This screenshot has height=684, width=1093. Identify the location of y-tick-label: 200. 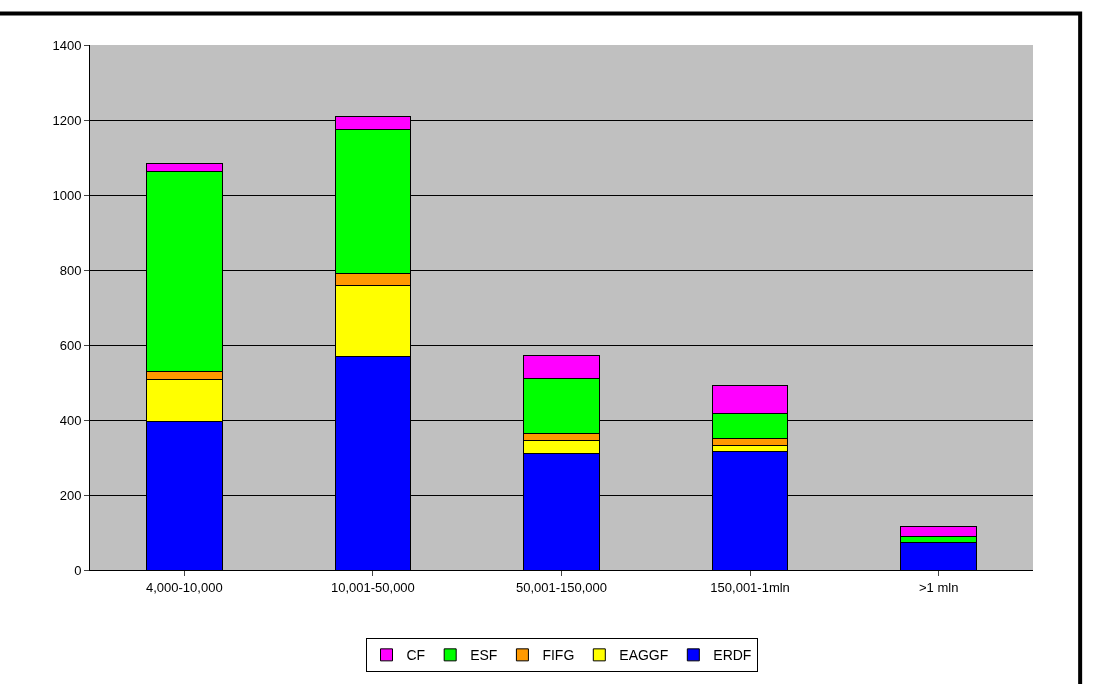
(70, 495).